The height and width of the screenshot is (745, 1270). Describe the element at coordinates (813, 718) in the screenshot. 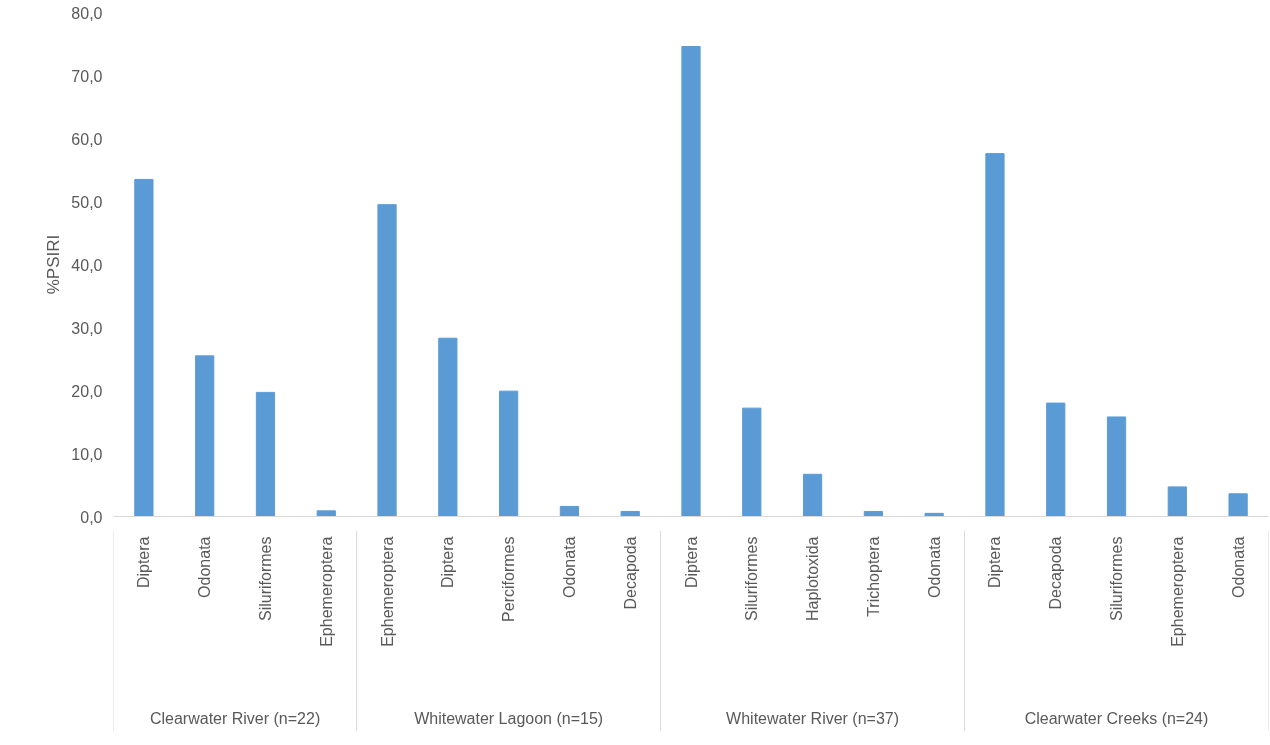

I see `text: Whitewater River (n=37)` at that location.